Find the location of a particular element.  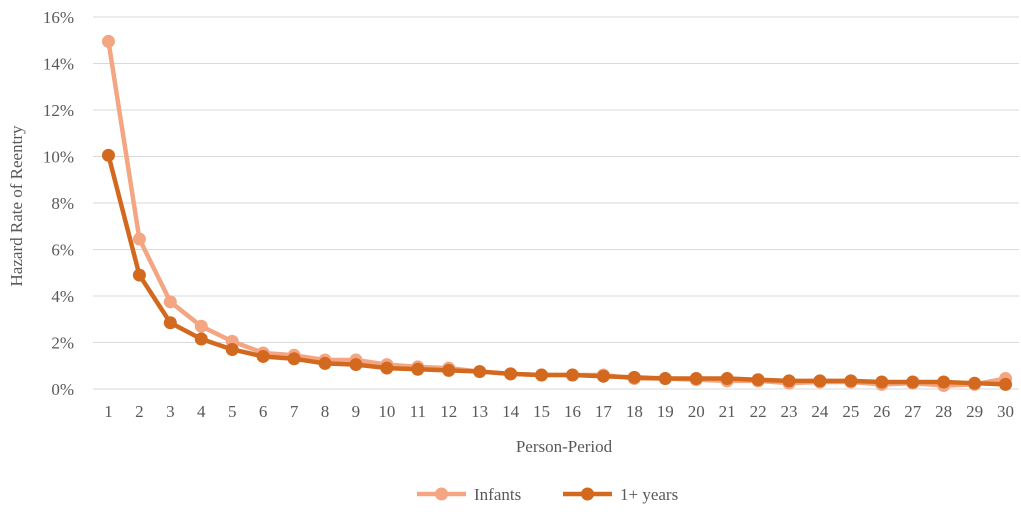

x-tick-label: 7 is located at coordinates (294, 411).